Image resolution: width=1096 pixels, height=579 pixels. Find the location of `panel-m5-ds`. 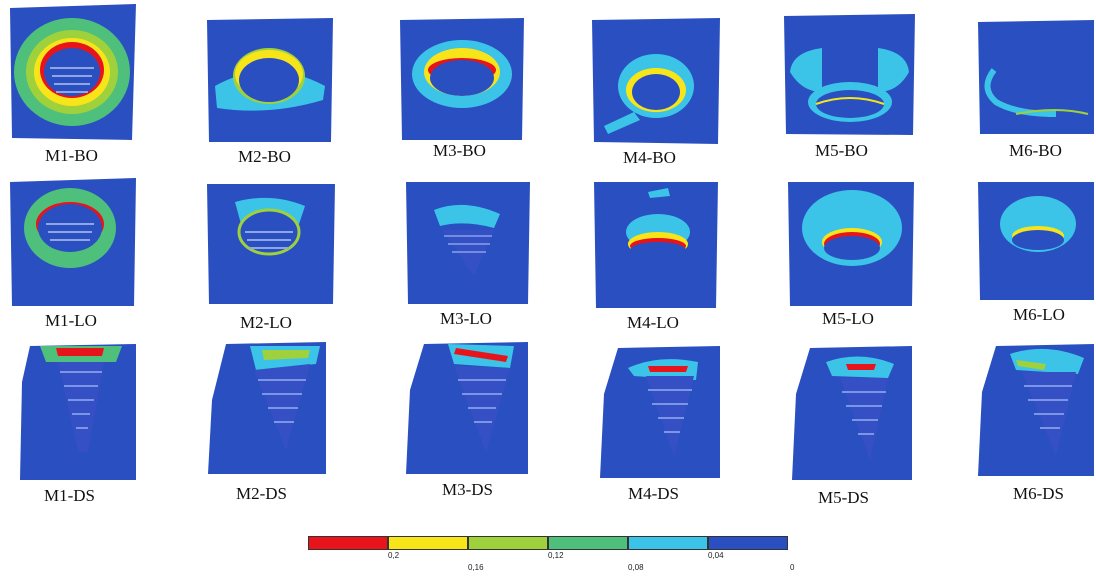

panel-m5-ds is located at coordinates (852, 413).